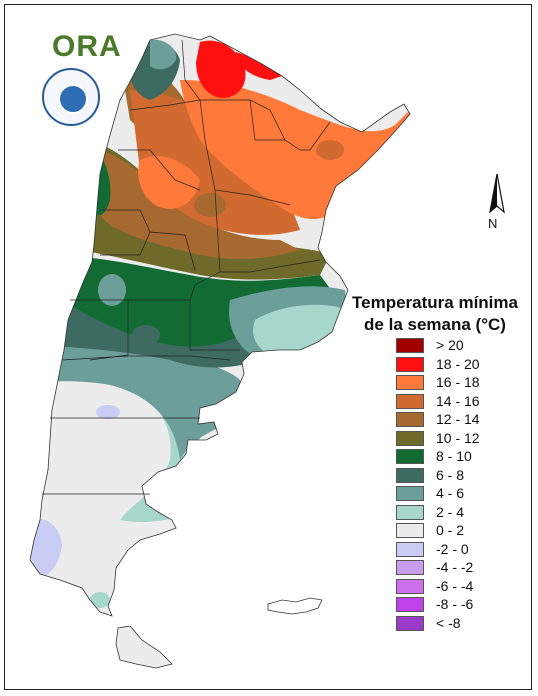  What do you see at coordinates (497, 193) in the screenshot?
I see `north-arrow-icon` at bounding box center [497, 193].